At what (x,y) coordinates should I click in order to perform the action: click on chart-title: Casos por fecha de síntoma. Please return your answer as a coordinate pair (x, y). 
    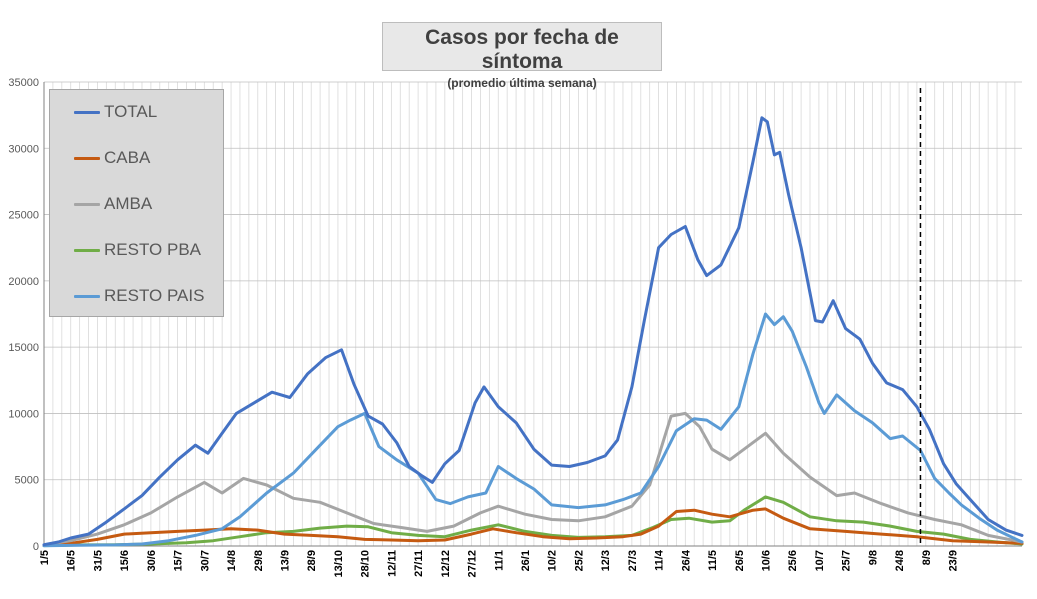
    Looking at the image, I should click on (522, 49).